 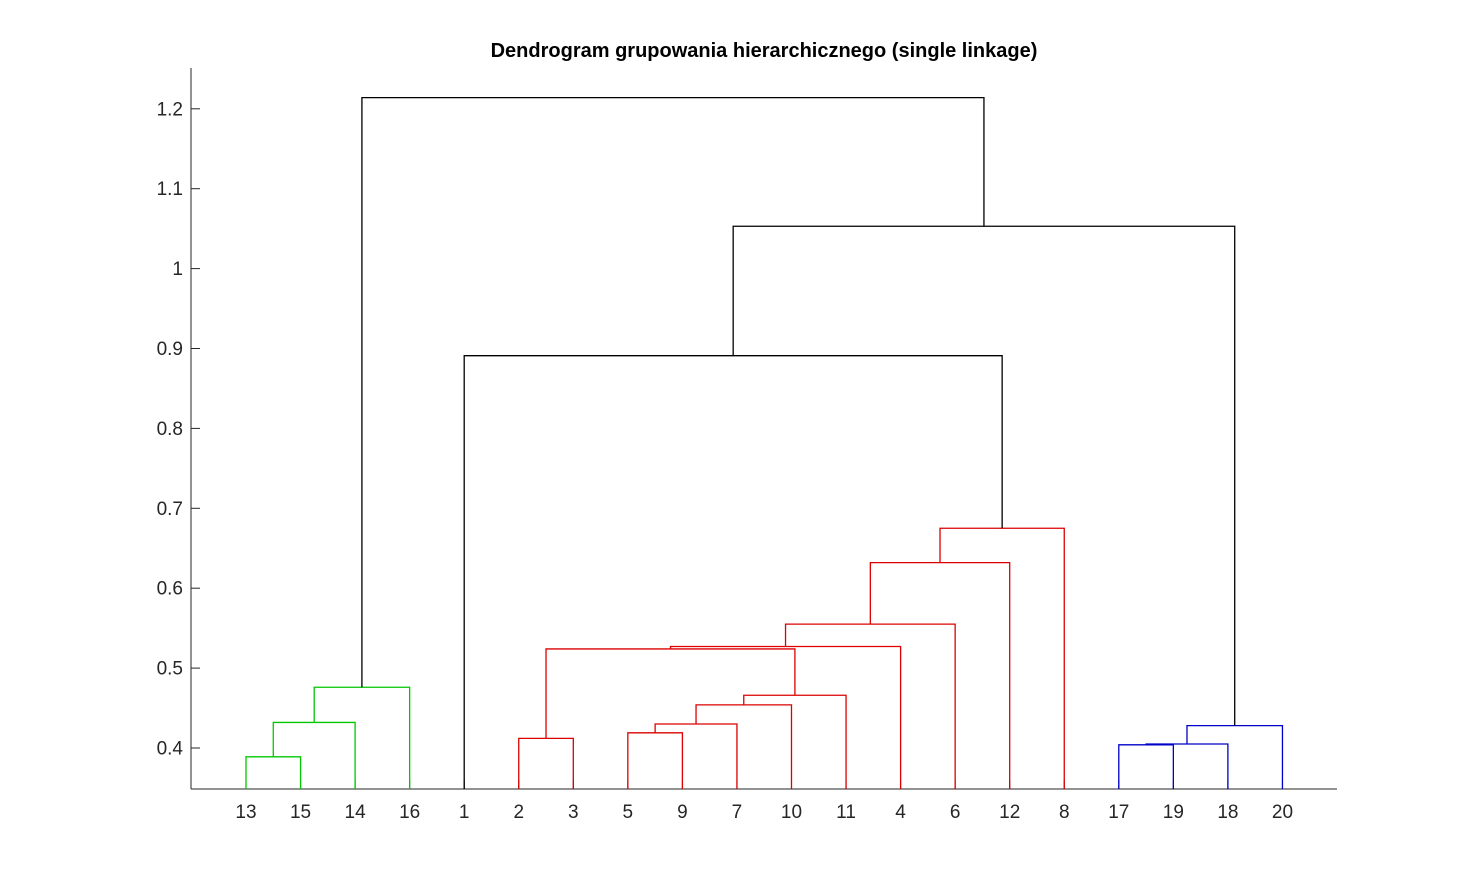 I want to click on leaf-label: 20, so click(x=1282, y=812).